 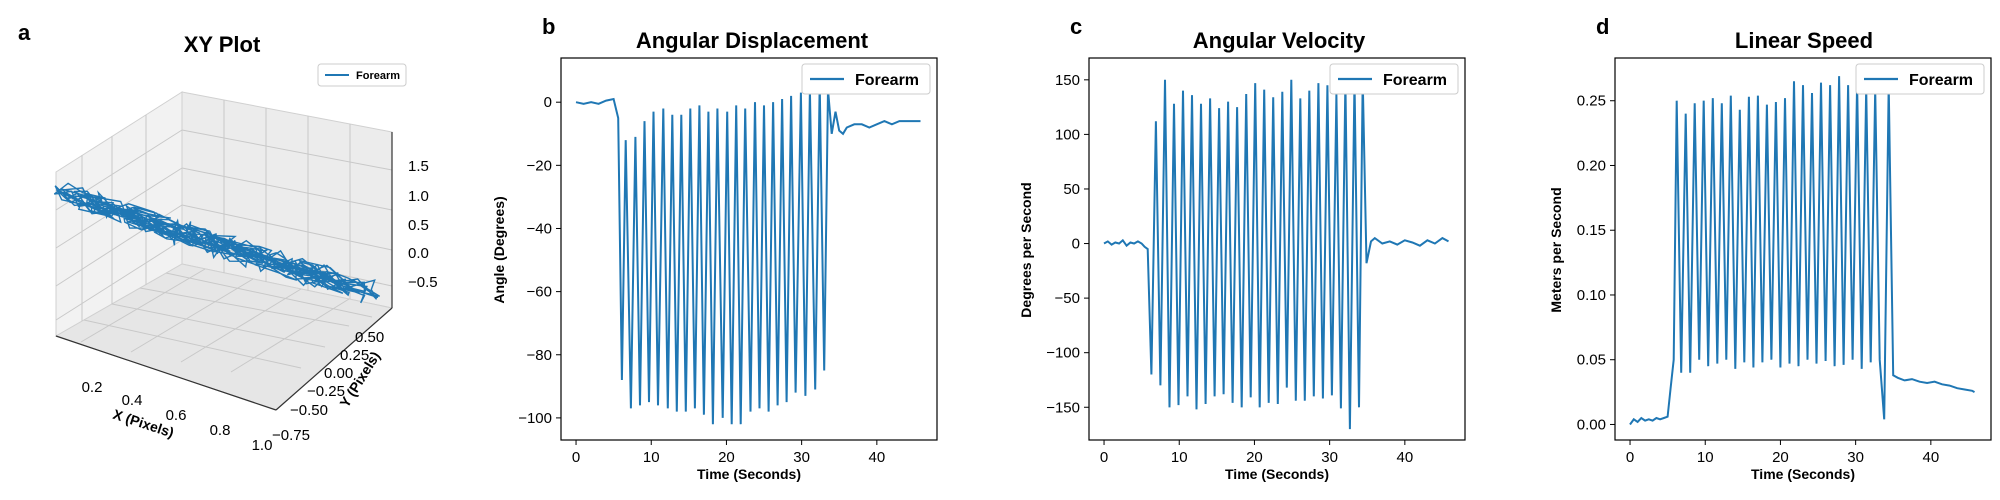 I want to click on y-tick-label-d-3: 0.10, so click(x=1591, y=295).